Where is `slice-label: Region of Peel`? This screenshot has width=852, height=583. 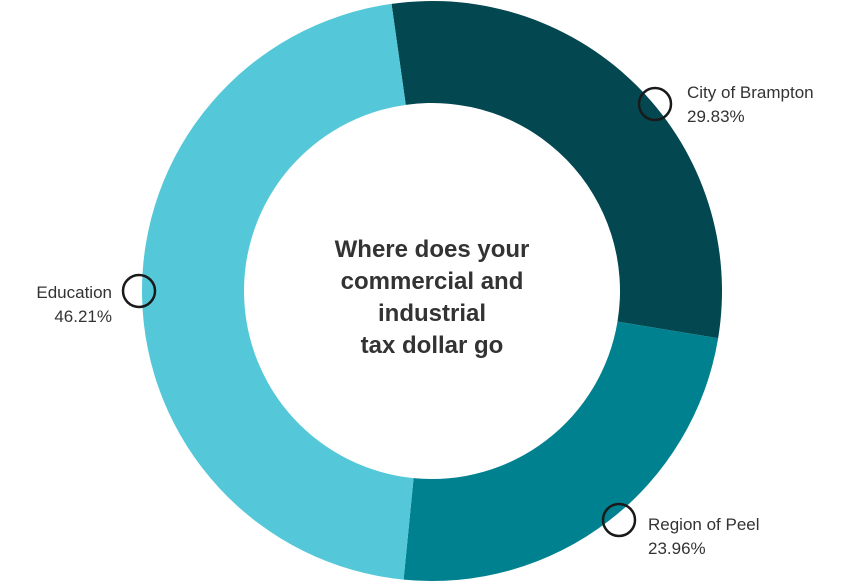
slice-label: Region of Peel is located at coordinates (704, 524).